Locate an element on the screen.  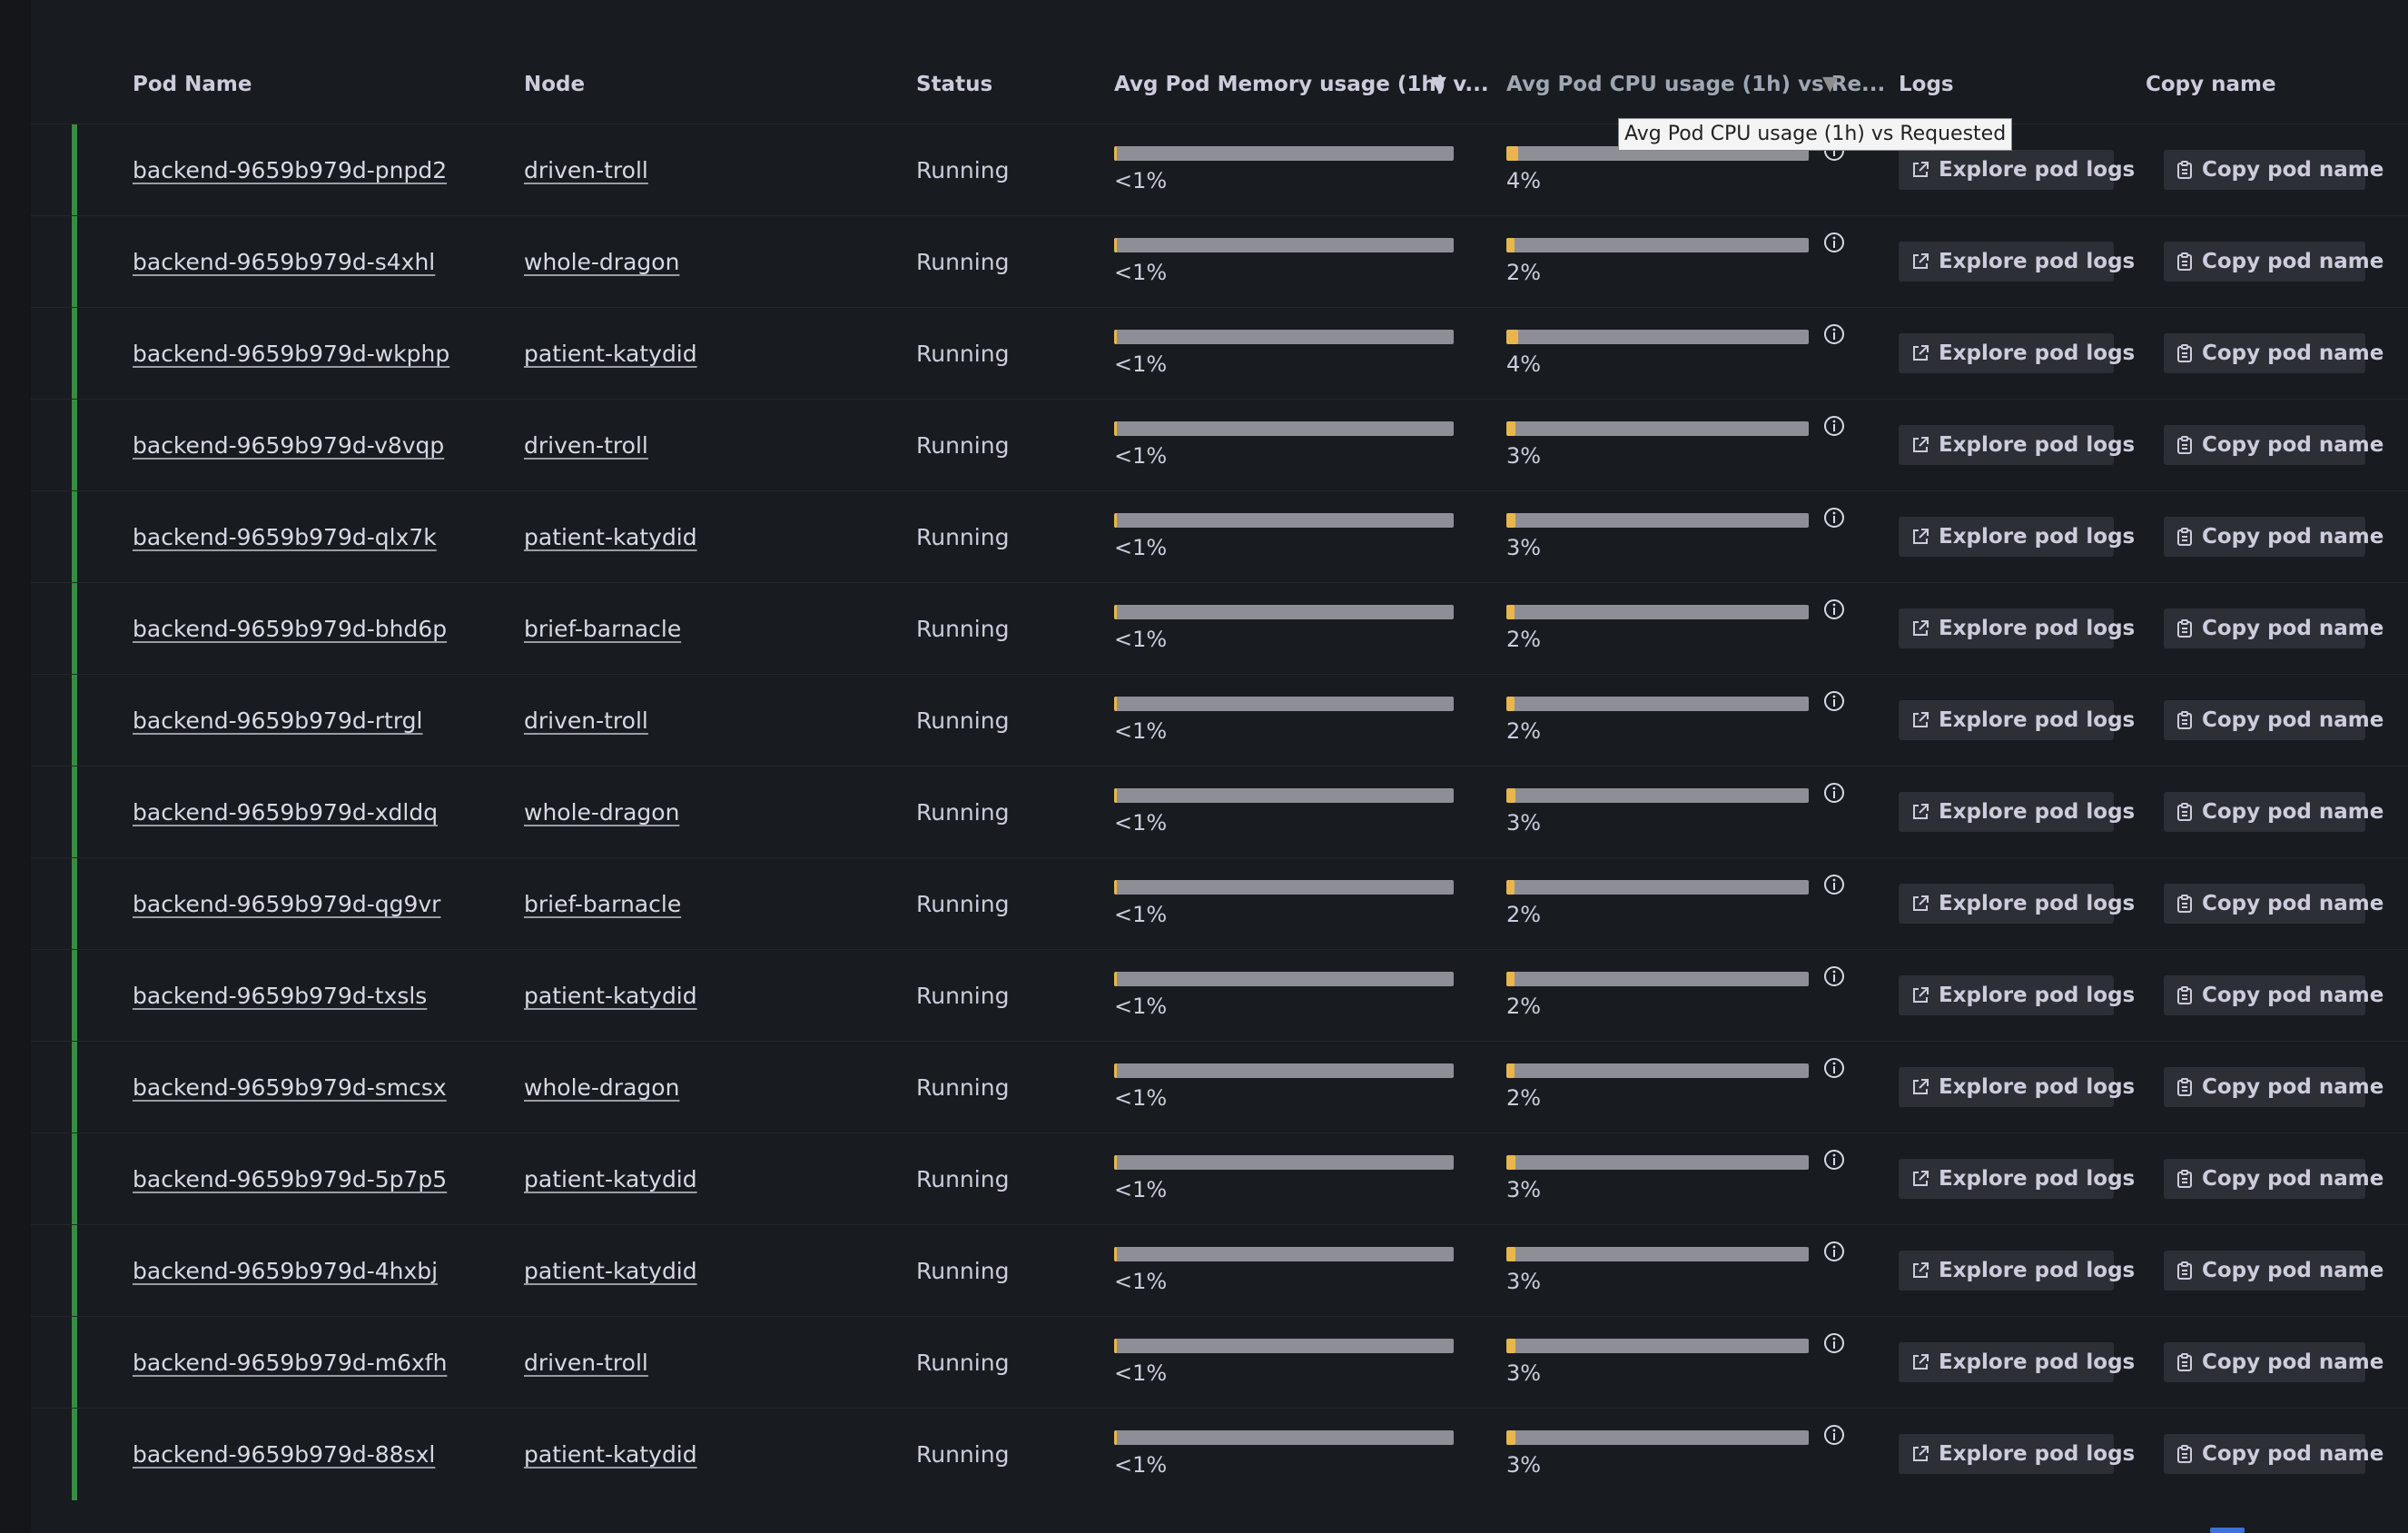
pod-name-link: backend-9659b979d-88sxl is located at coordinates (285, 1454).